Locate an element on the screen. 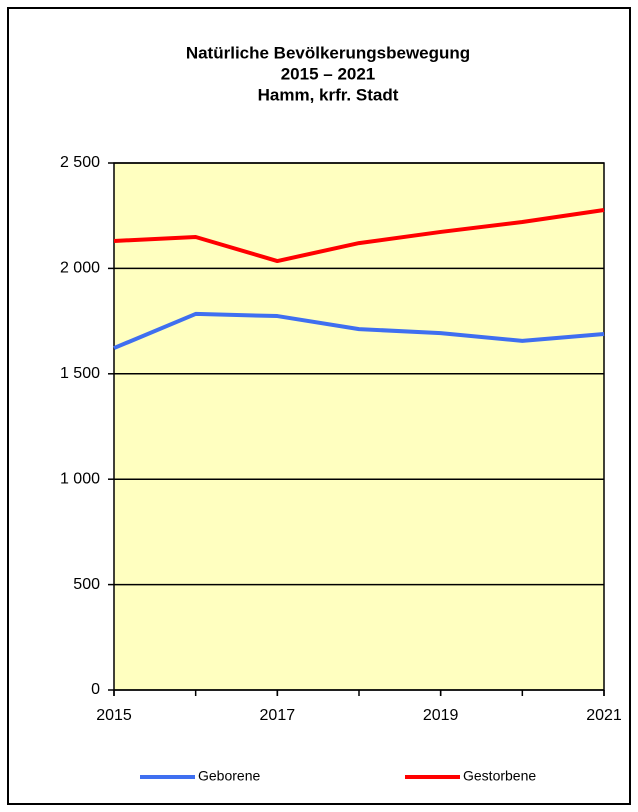  y-tick-label: 2 000 is located at coordinates (80, 268).